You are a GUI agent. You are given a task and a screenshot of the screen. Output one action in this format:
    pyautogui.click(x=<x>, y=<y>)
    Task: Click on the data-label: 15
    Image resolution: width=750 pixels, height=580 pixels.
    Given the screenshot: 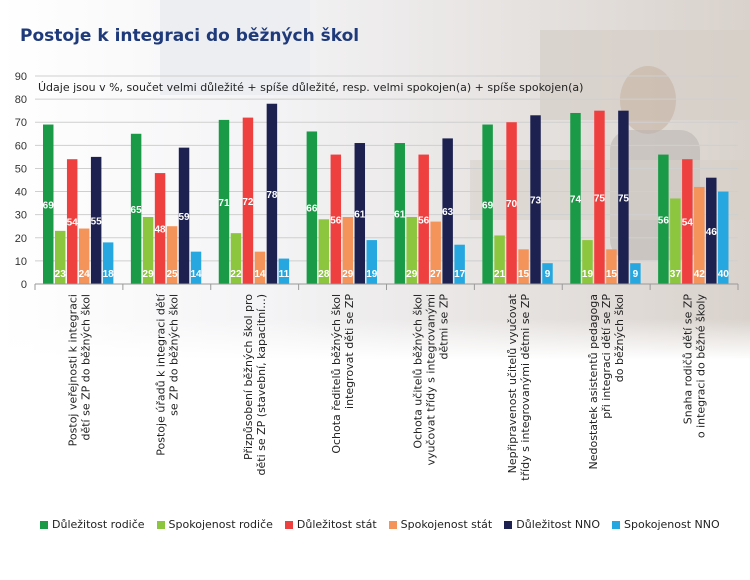 What is the action you would take?
    pyautogui.click(x=612, y=274)
    